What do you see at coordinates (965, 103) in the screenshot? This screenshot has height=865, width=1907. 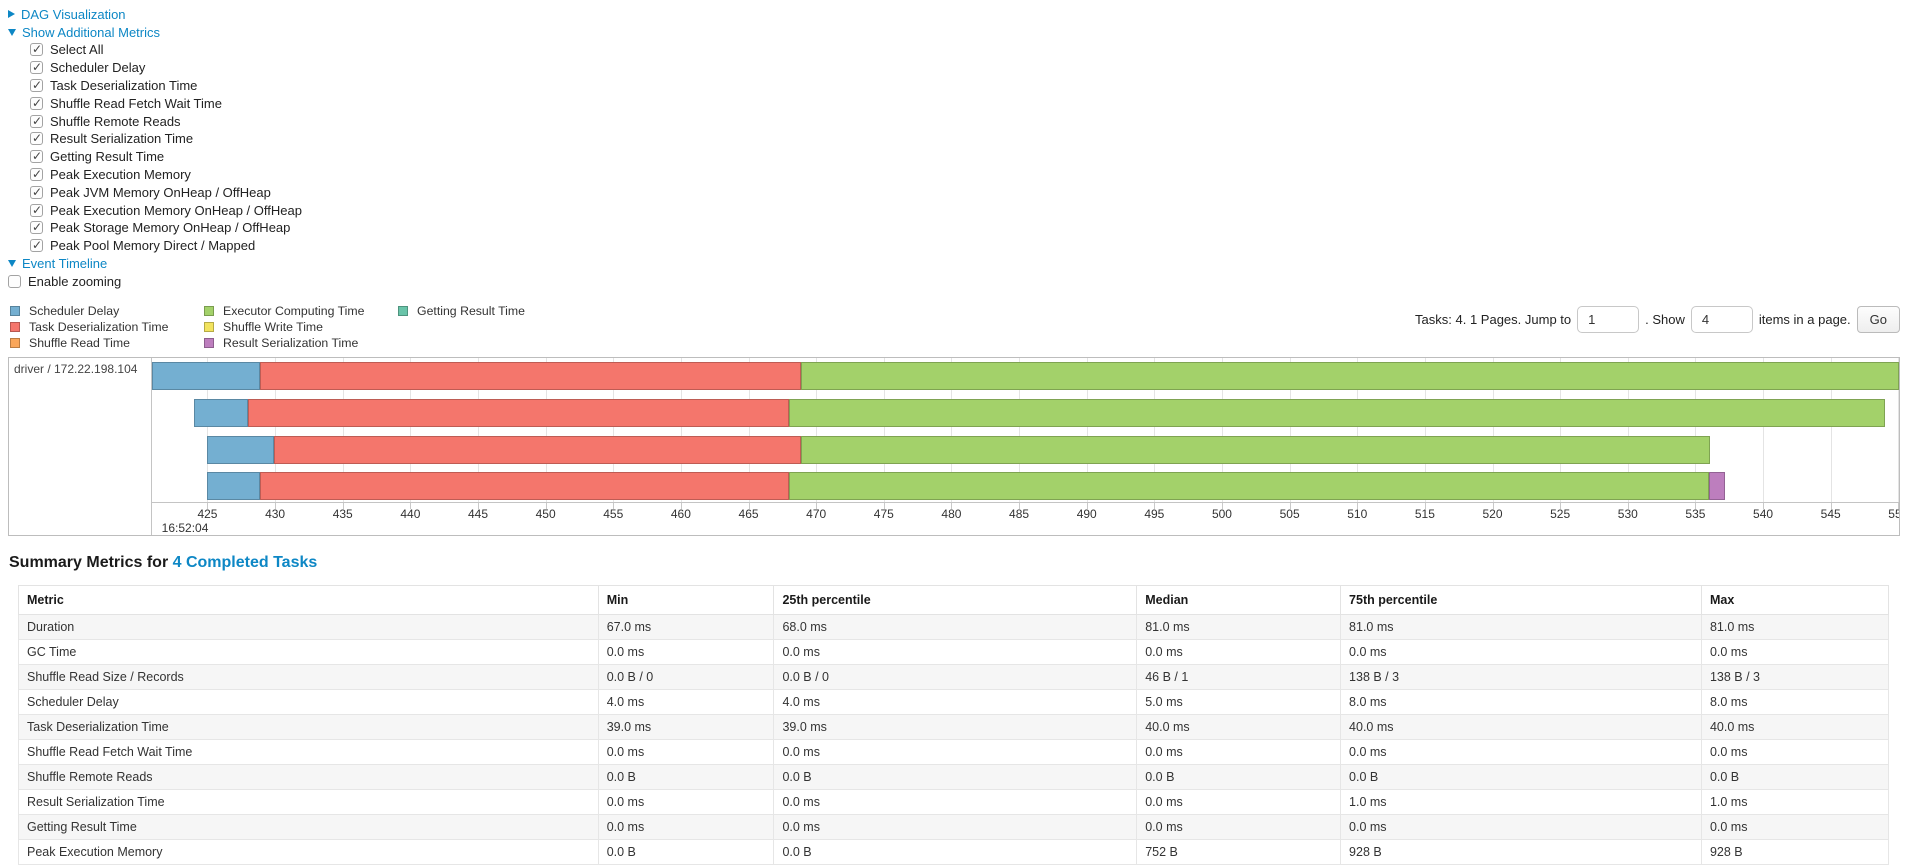 I see `metric-checkbox-row: Shuffle Read Fetch Wait Time` at bounding box center [965, 103].